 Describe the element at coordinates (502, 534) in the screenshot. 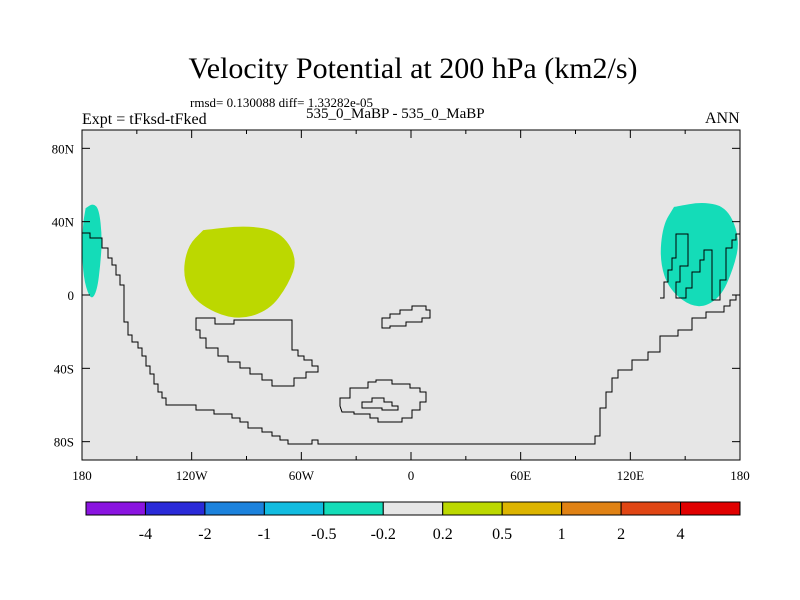

I see `colorbar-label: 0.5` at that location.